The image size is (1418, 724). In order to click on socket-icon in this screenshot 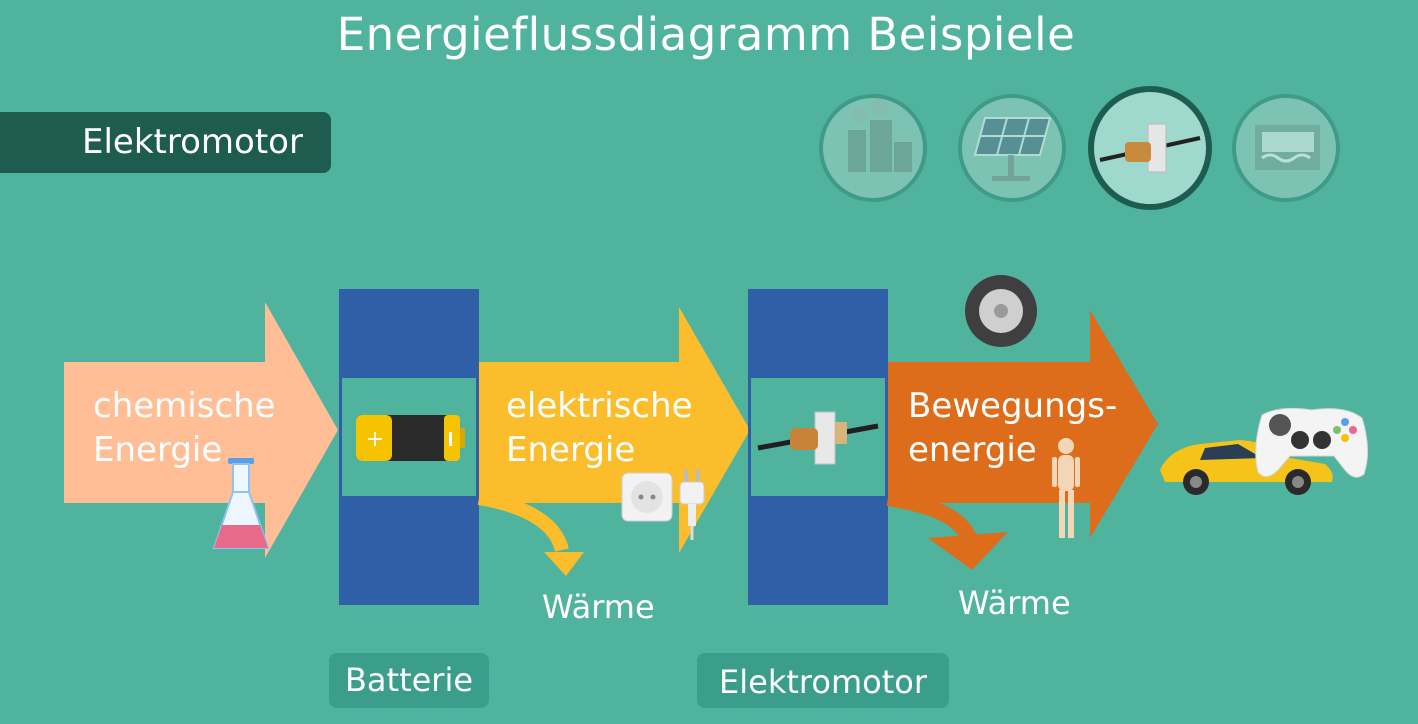, I will do `click(647, 497)`.